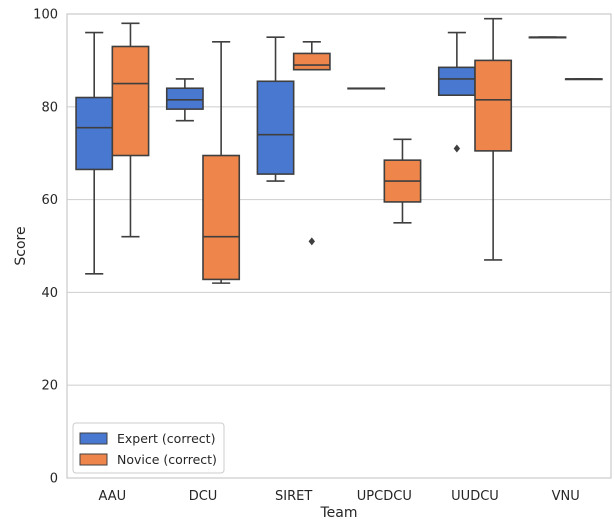 The image size is (614, 519). What do you see at coordinates (547, 37) in the screenshot?
I see `box-vnu-expert` at bounding box center [547, 37].